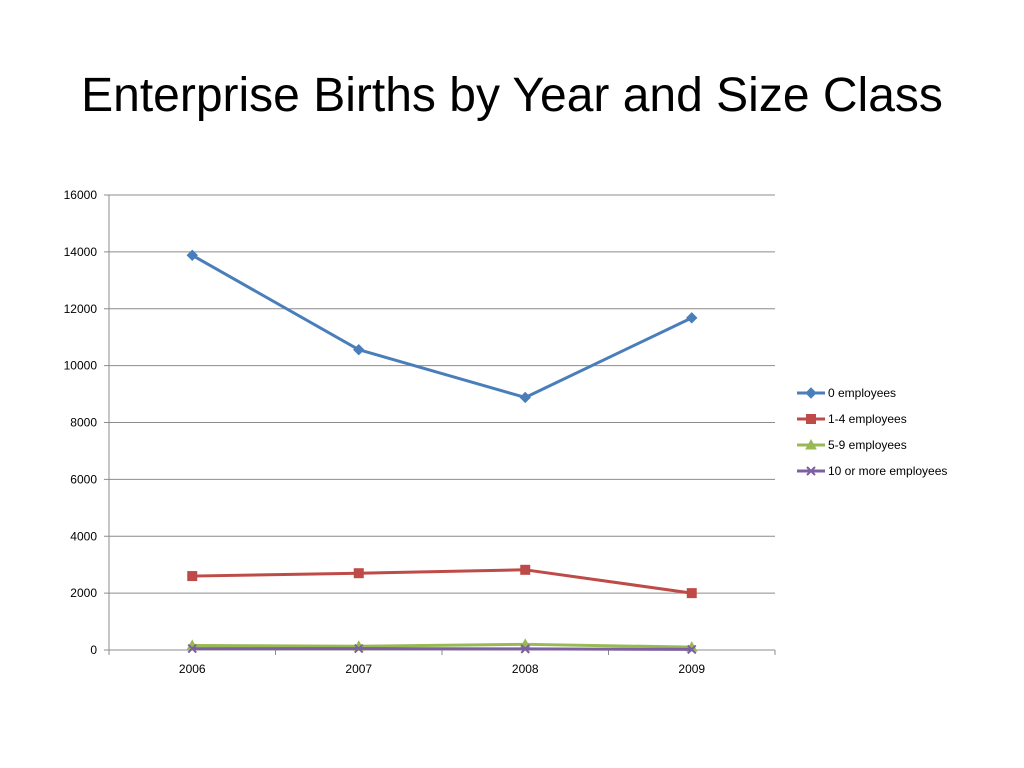  Describe the element at coordinates (81, 366) in the screenshot. I see `y-tick-label: 10000` at that location.